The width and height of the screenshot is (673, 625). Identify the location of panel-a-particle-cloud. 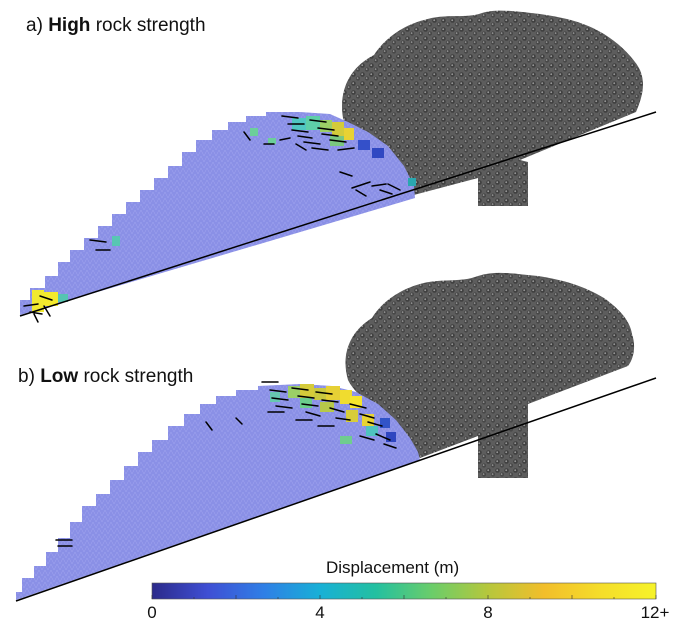
(492, 108).